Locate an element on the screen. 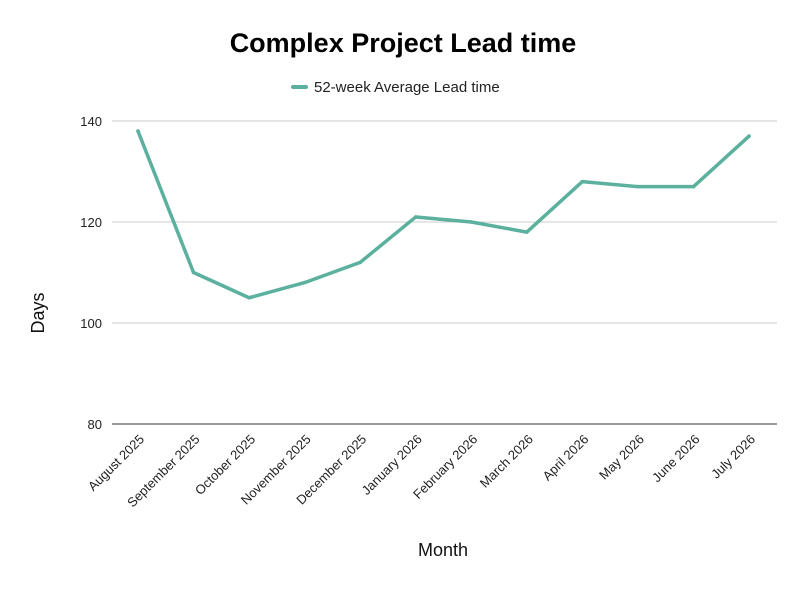 This screenshot has height=592, width=804. y-axis-ticks: 80 100 120 140 is located at coordinates (91, 273).